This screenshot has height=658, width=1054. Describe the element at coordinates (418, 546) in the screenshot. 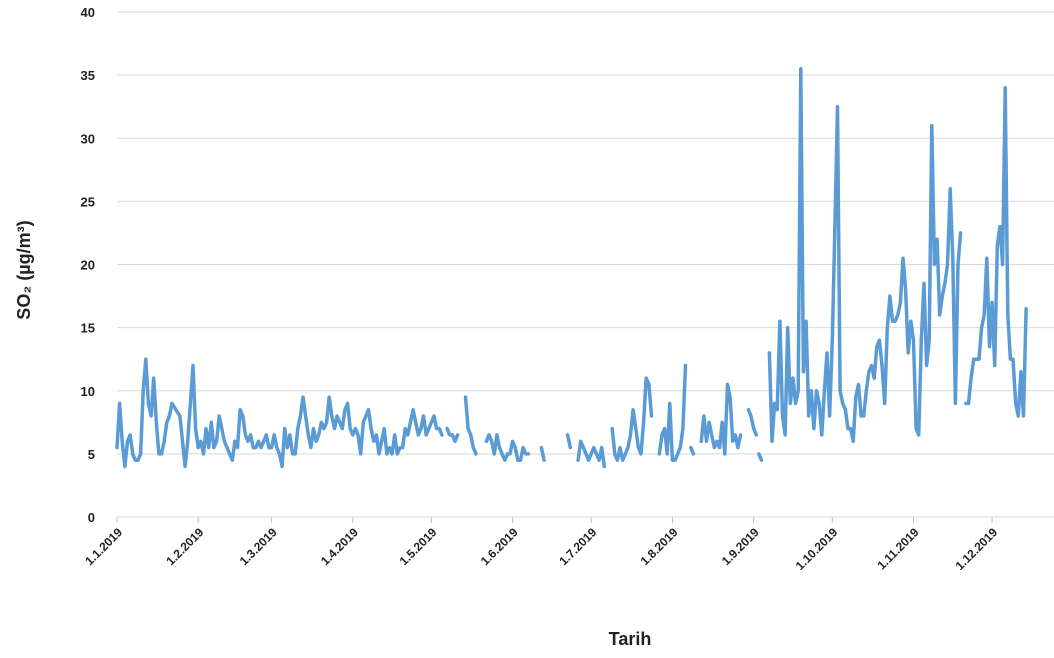

I see `x-tick-label: 1.5.2019` at that location.